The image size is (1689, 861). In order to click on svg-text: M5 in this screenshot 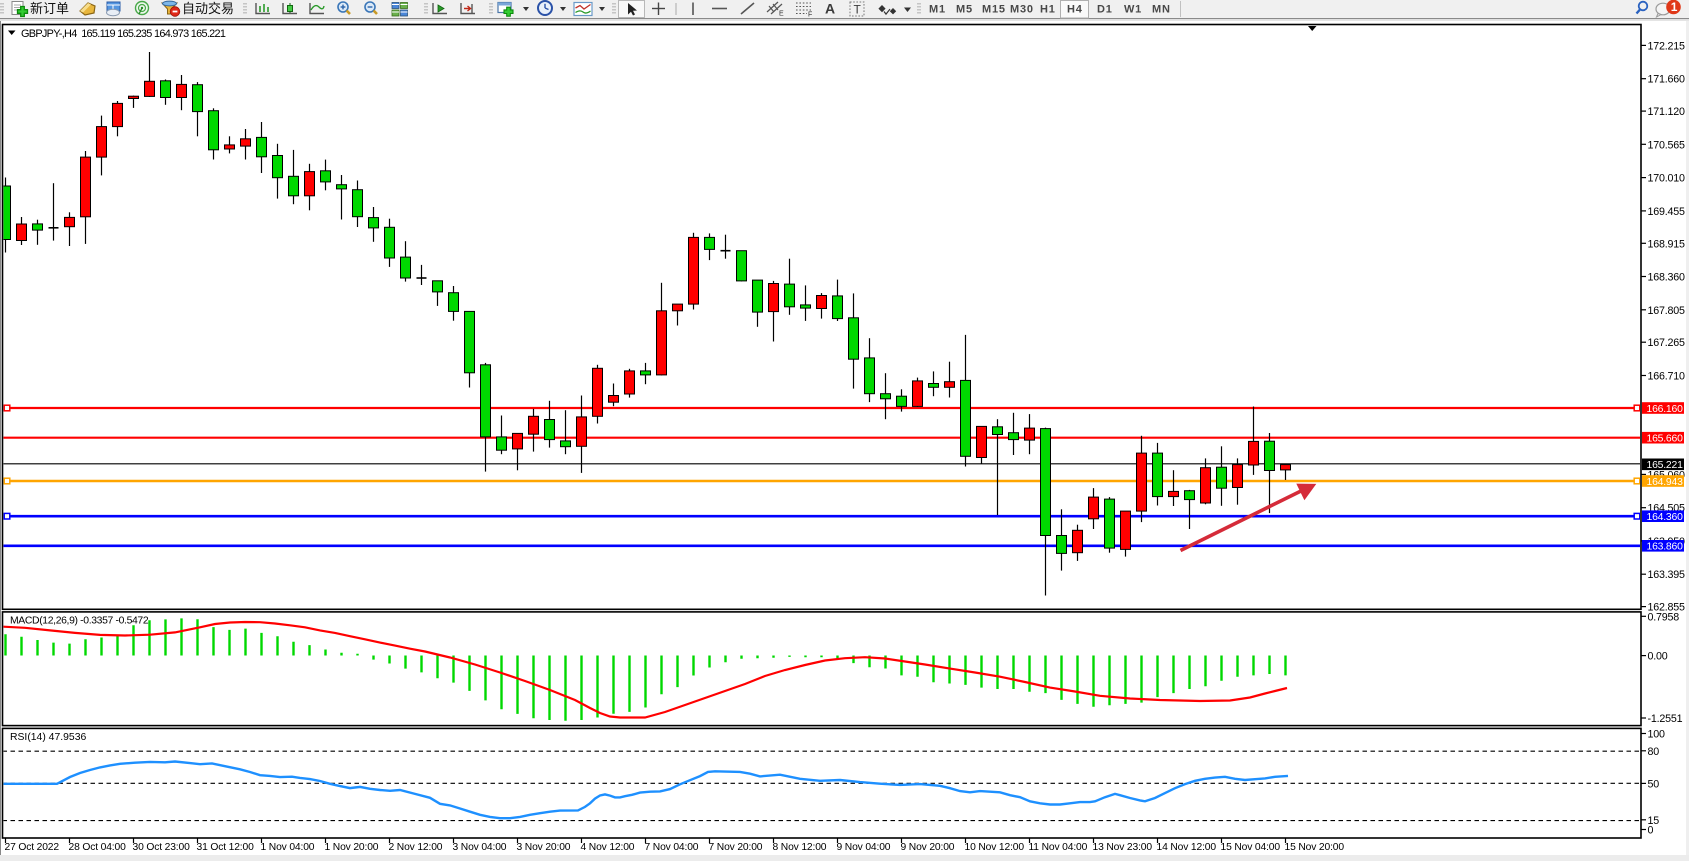, I will do `click(964, 10)`.